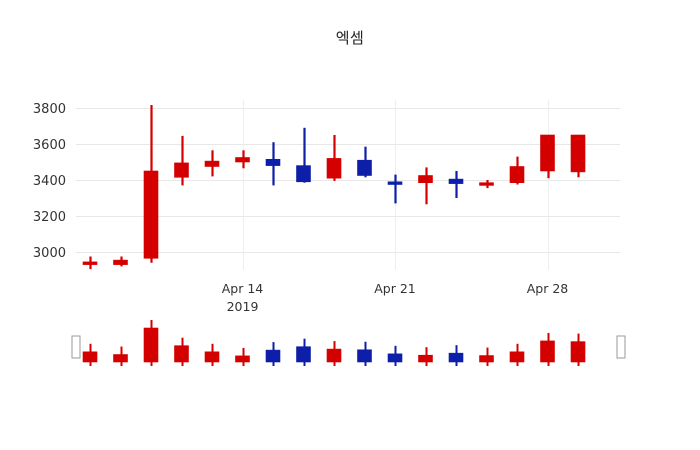 This screenshot has height=450, width=700. What do you see at coordinates (49, 253) in the screenshot?
I see `y-tick-label: 3000` at bounding box center [49, 253].